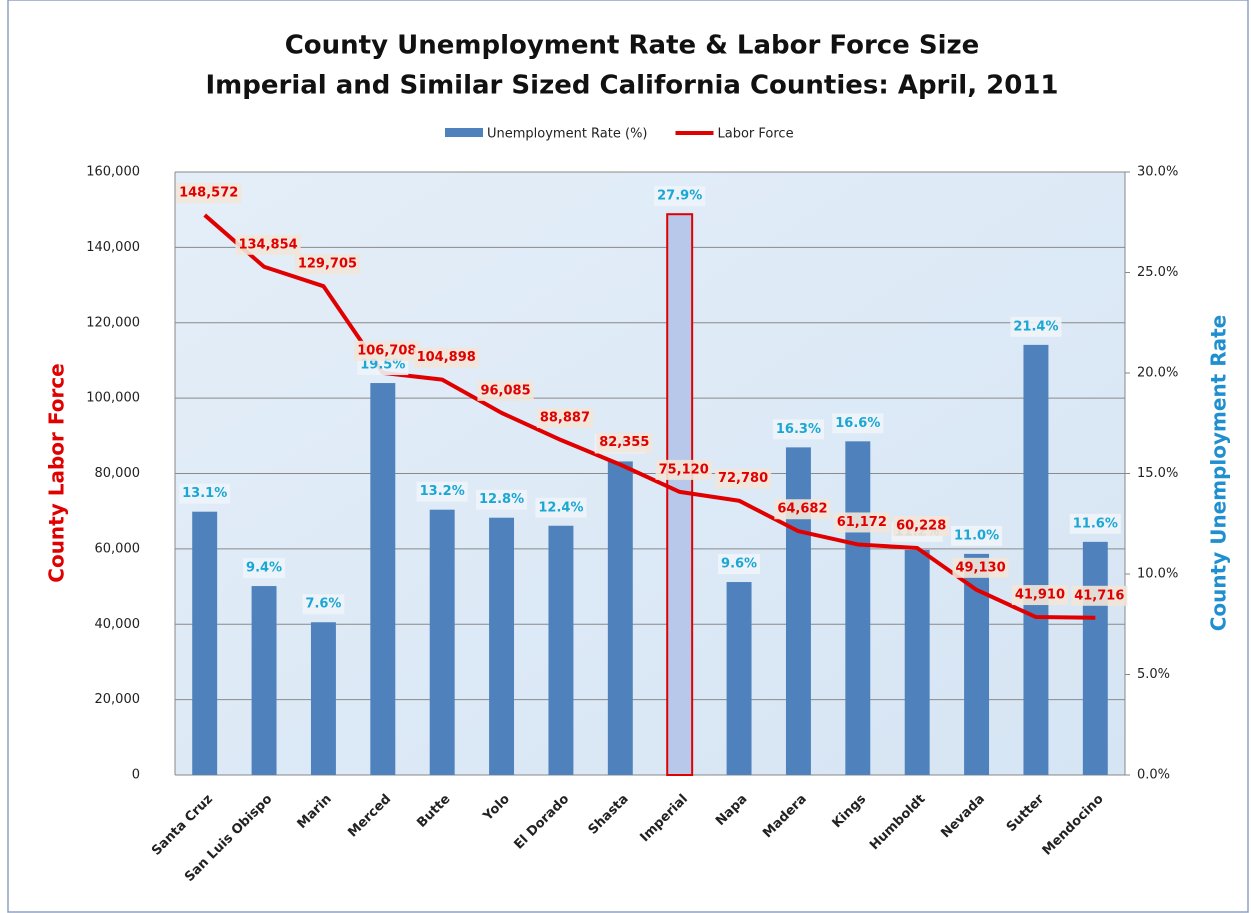 The width and height of the screenshot is (1251, 913). I want to click on y-tick-label: 160,000, so click(113, 172).